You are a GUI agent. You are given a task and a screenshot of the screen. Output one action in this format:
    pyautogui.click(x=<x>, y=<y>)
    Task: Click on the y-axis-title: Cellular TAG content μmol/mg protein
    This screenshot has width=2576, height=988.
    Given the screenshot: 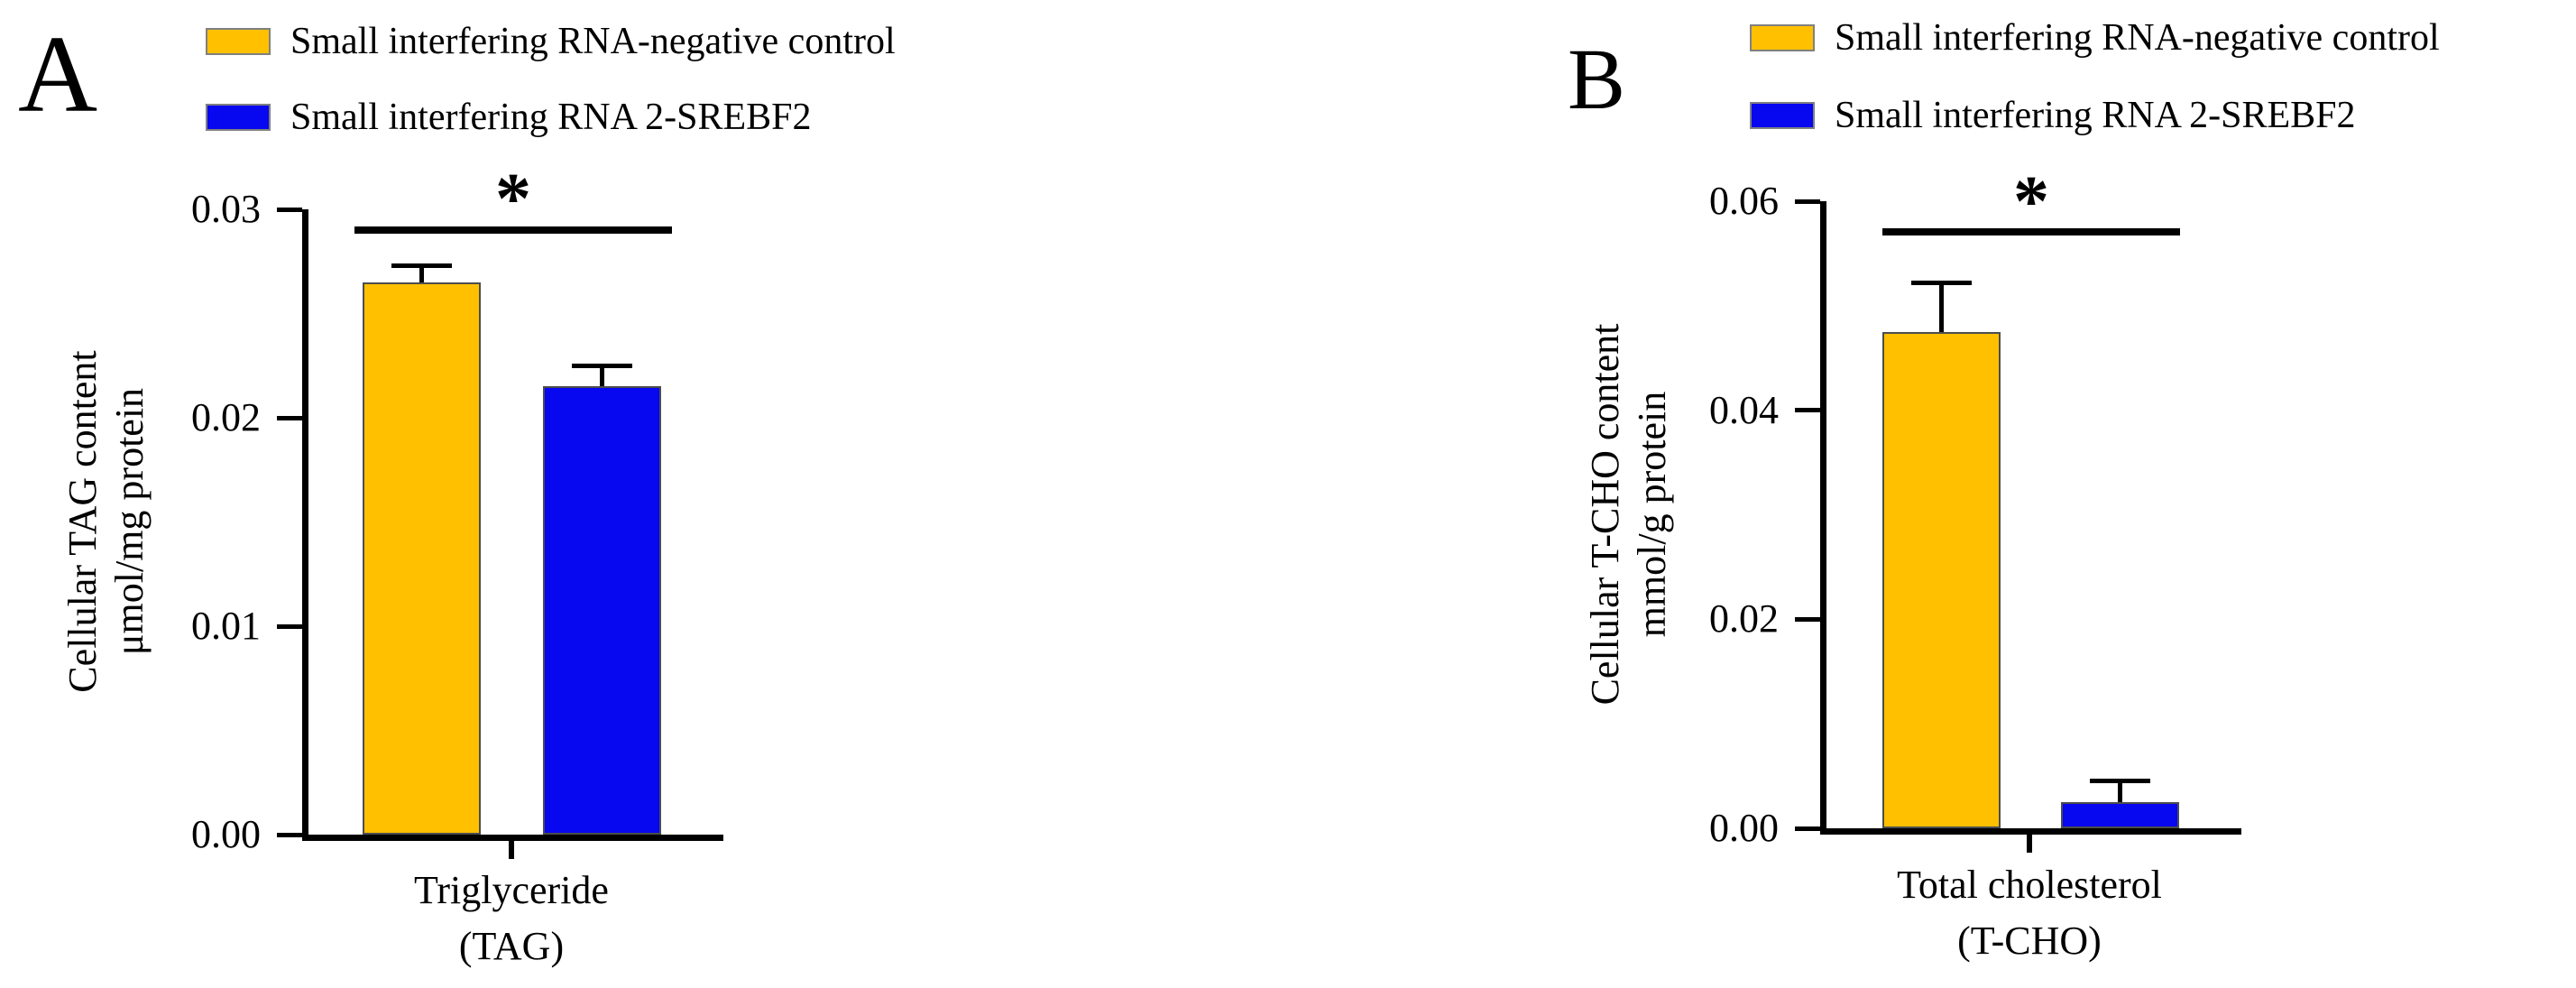 What is the action you would take?
    pyautogui.click(x=107, y=522)
    